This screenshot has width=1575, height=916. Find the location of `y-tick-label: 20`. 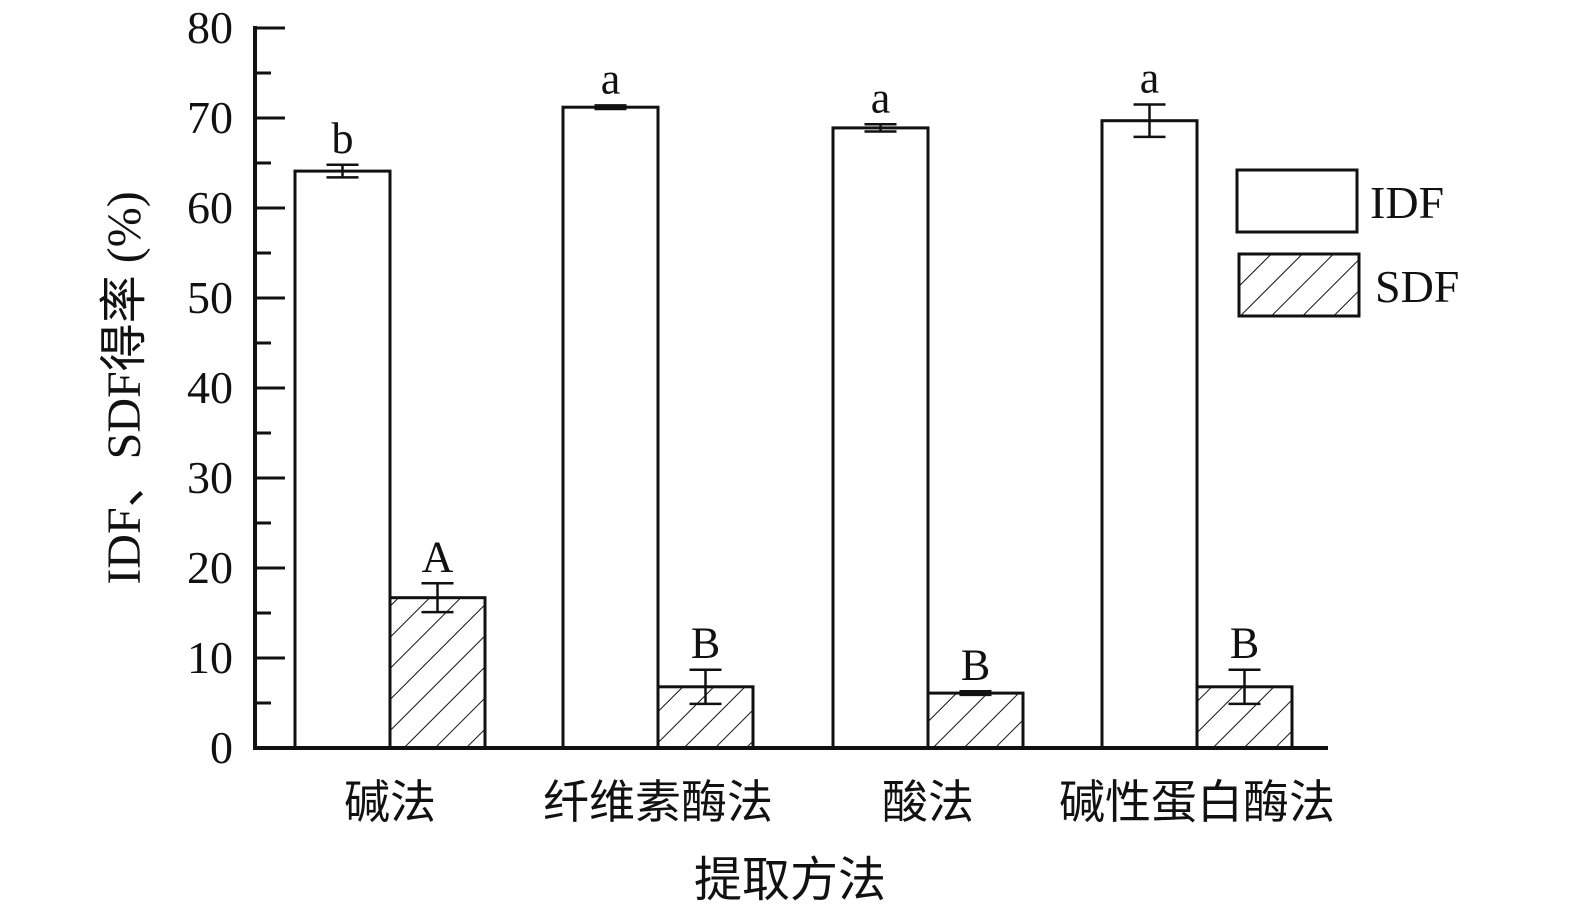

y-tick-label: 20 is located at coordinates (210, 567).